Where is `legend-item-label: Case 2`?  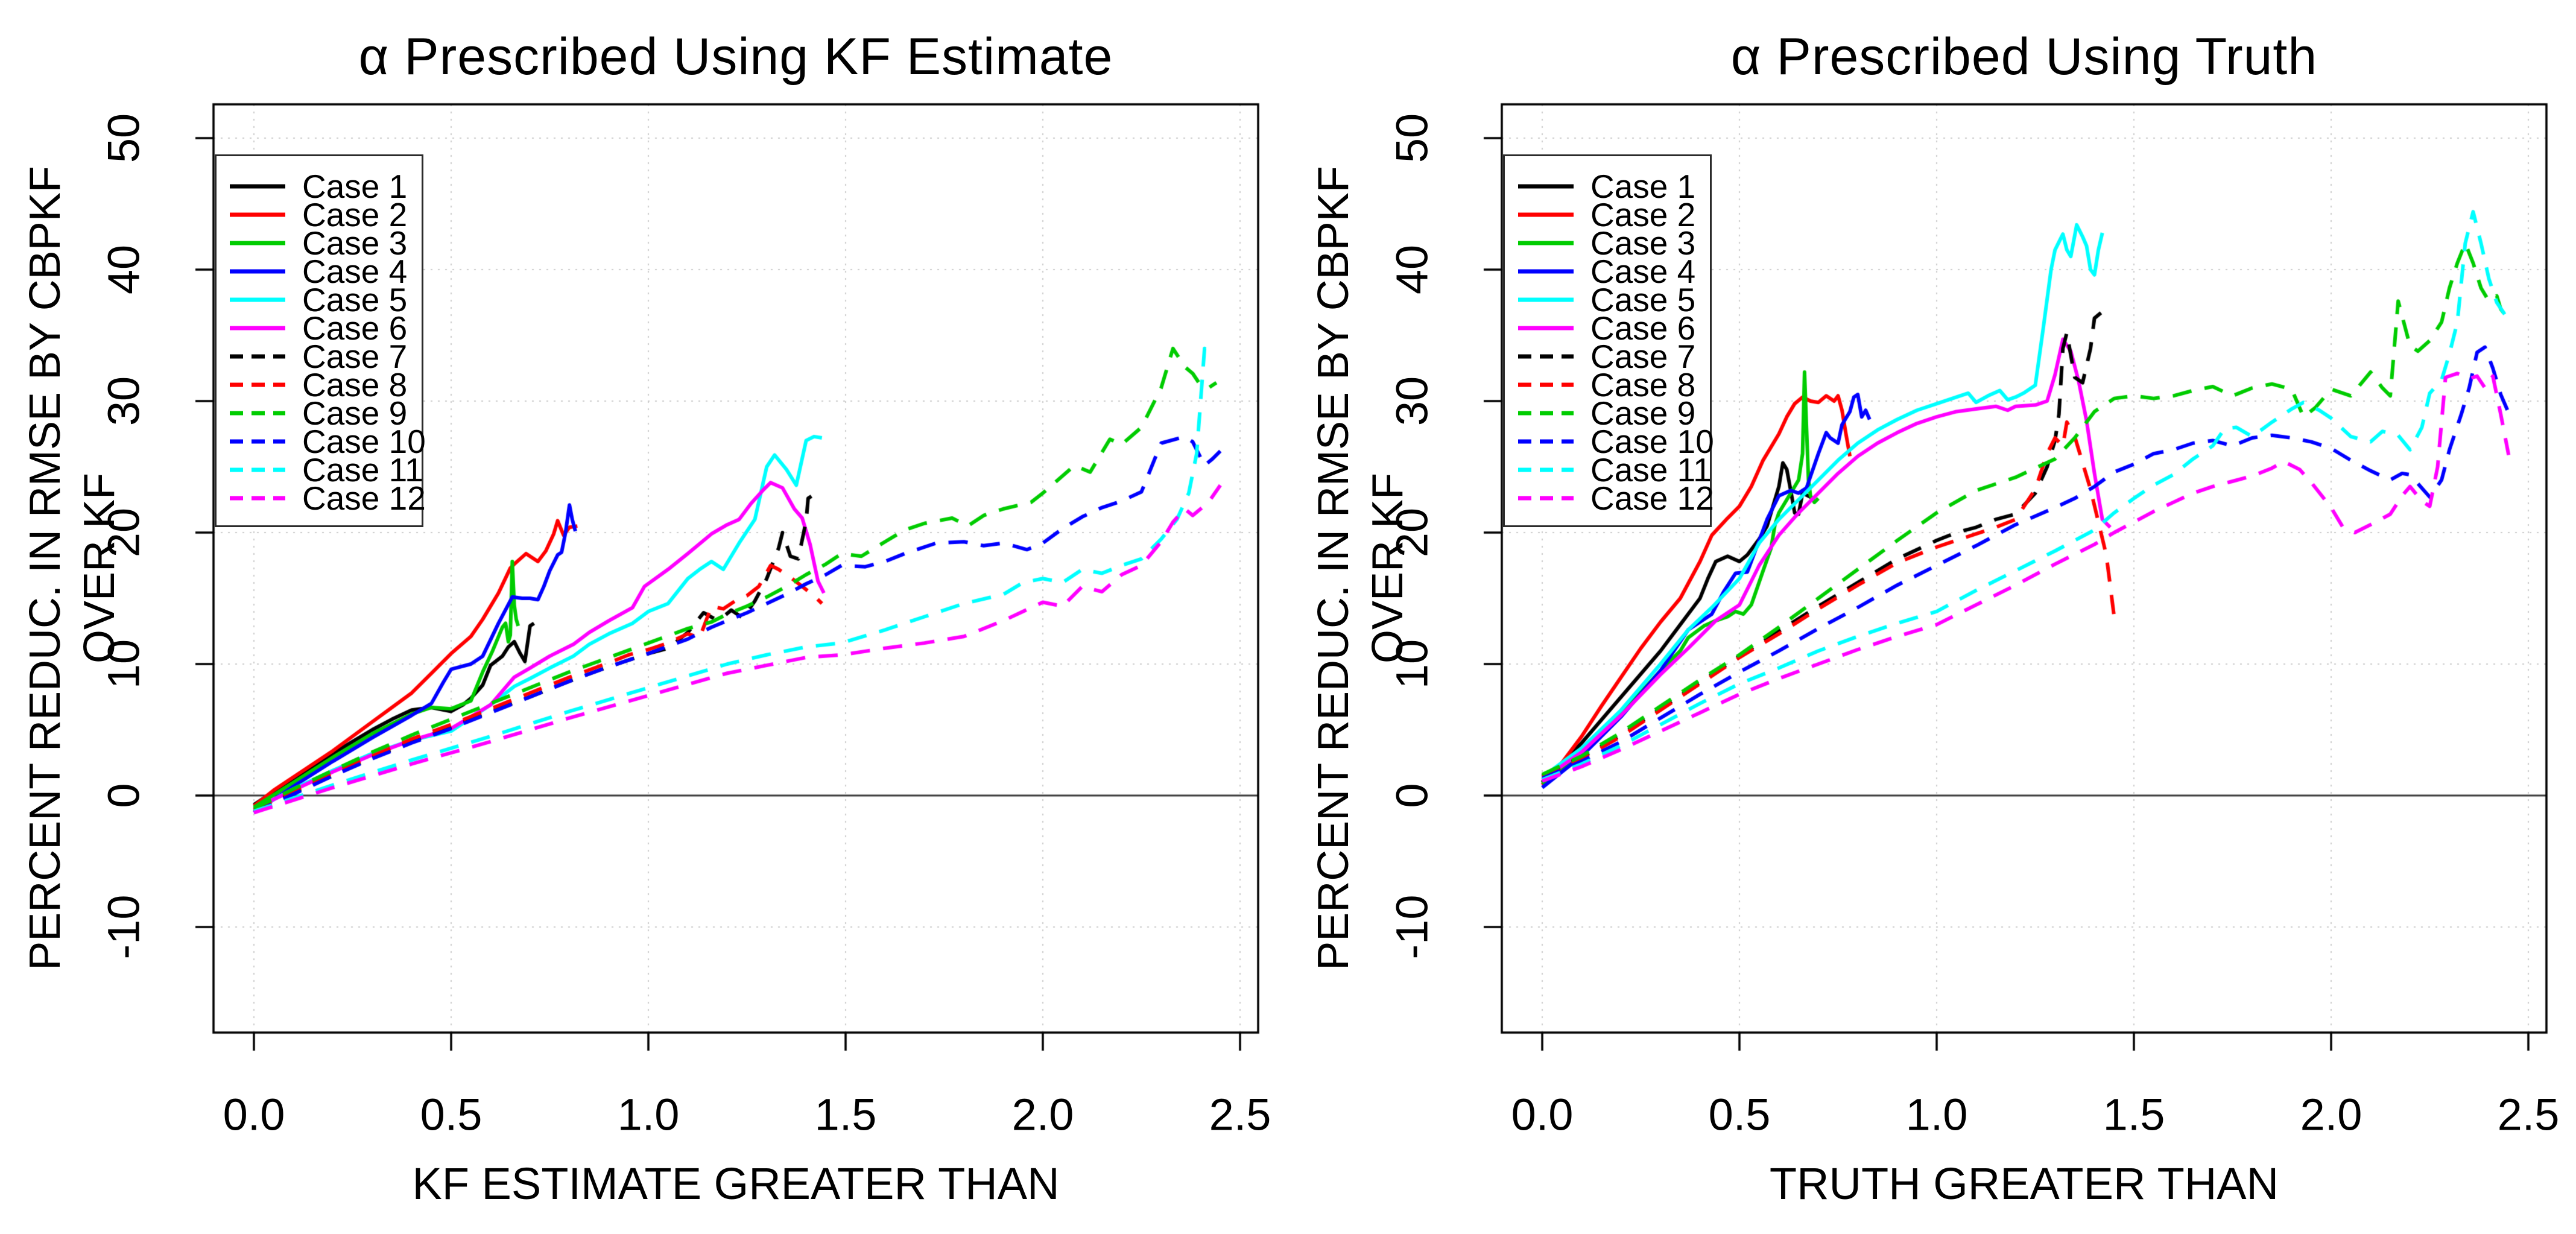 legend-item-label: Case 2 is located at coordinates (355, 214).